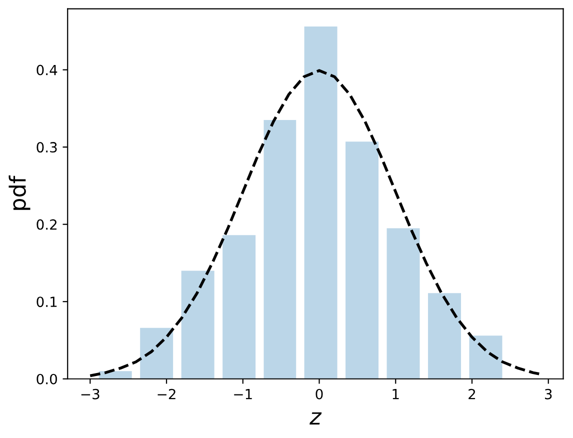  What do you see at coordinates (46, 379) in the screenshot?
I see `y-tick-label: 0.0` at bounding box center [46, 379].